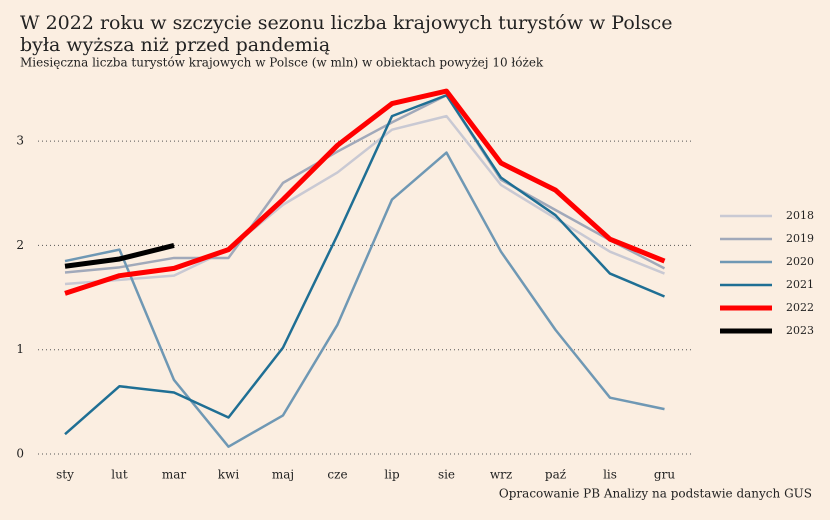 This screenshot has width=830, height=520. Describe the element at coordinates (119, 256) in the screenshot. I see `series-line` at that location.